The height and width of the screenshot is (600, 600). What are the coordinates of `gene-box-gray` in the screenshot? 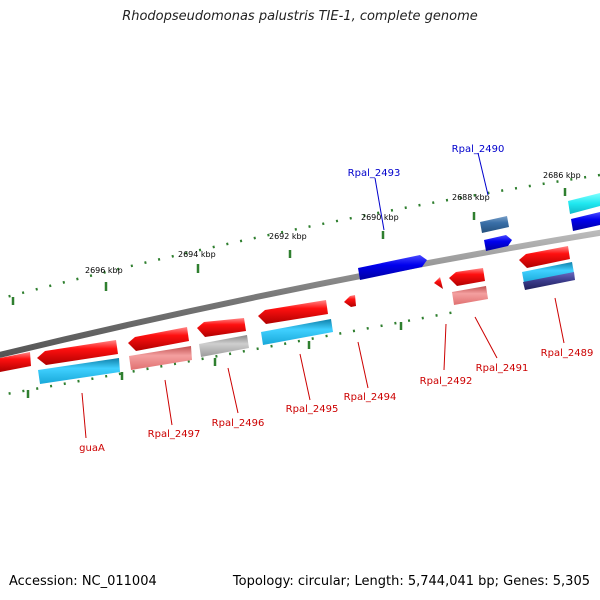 It's located at (224, 346).